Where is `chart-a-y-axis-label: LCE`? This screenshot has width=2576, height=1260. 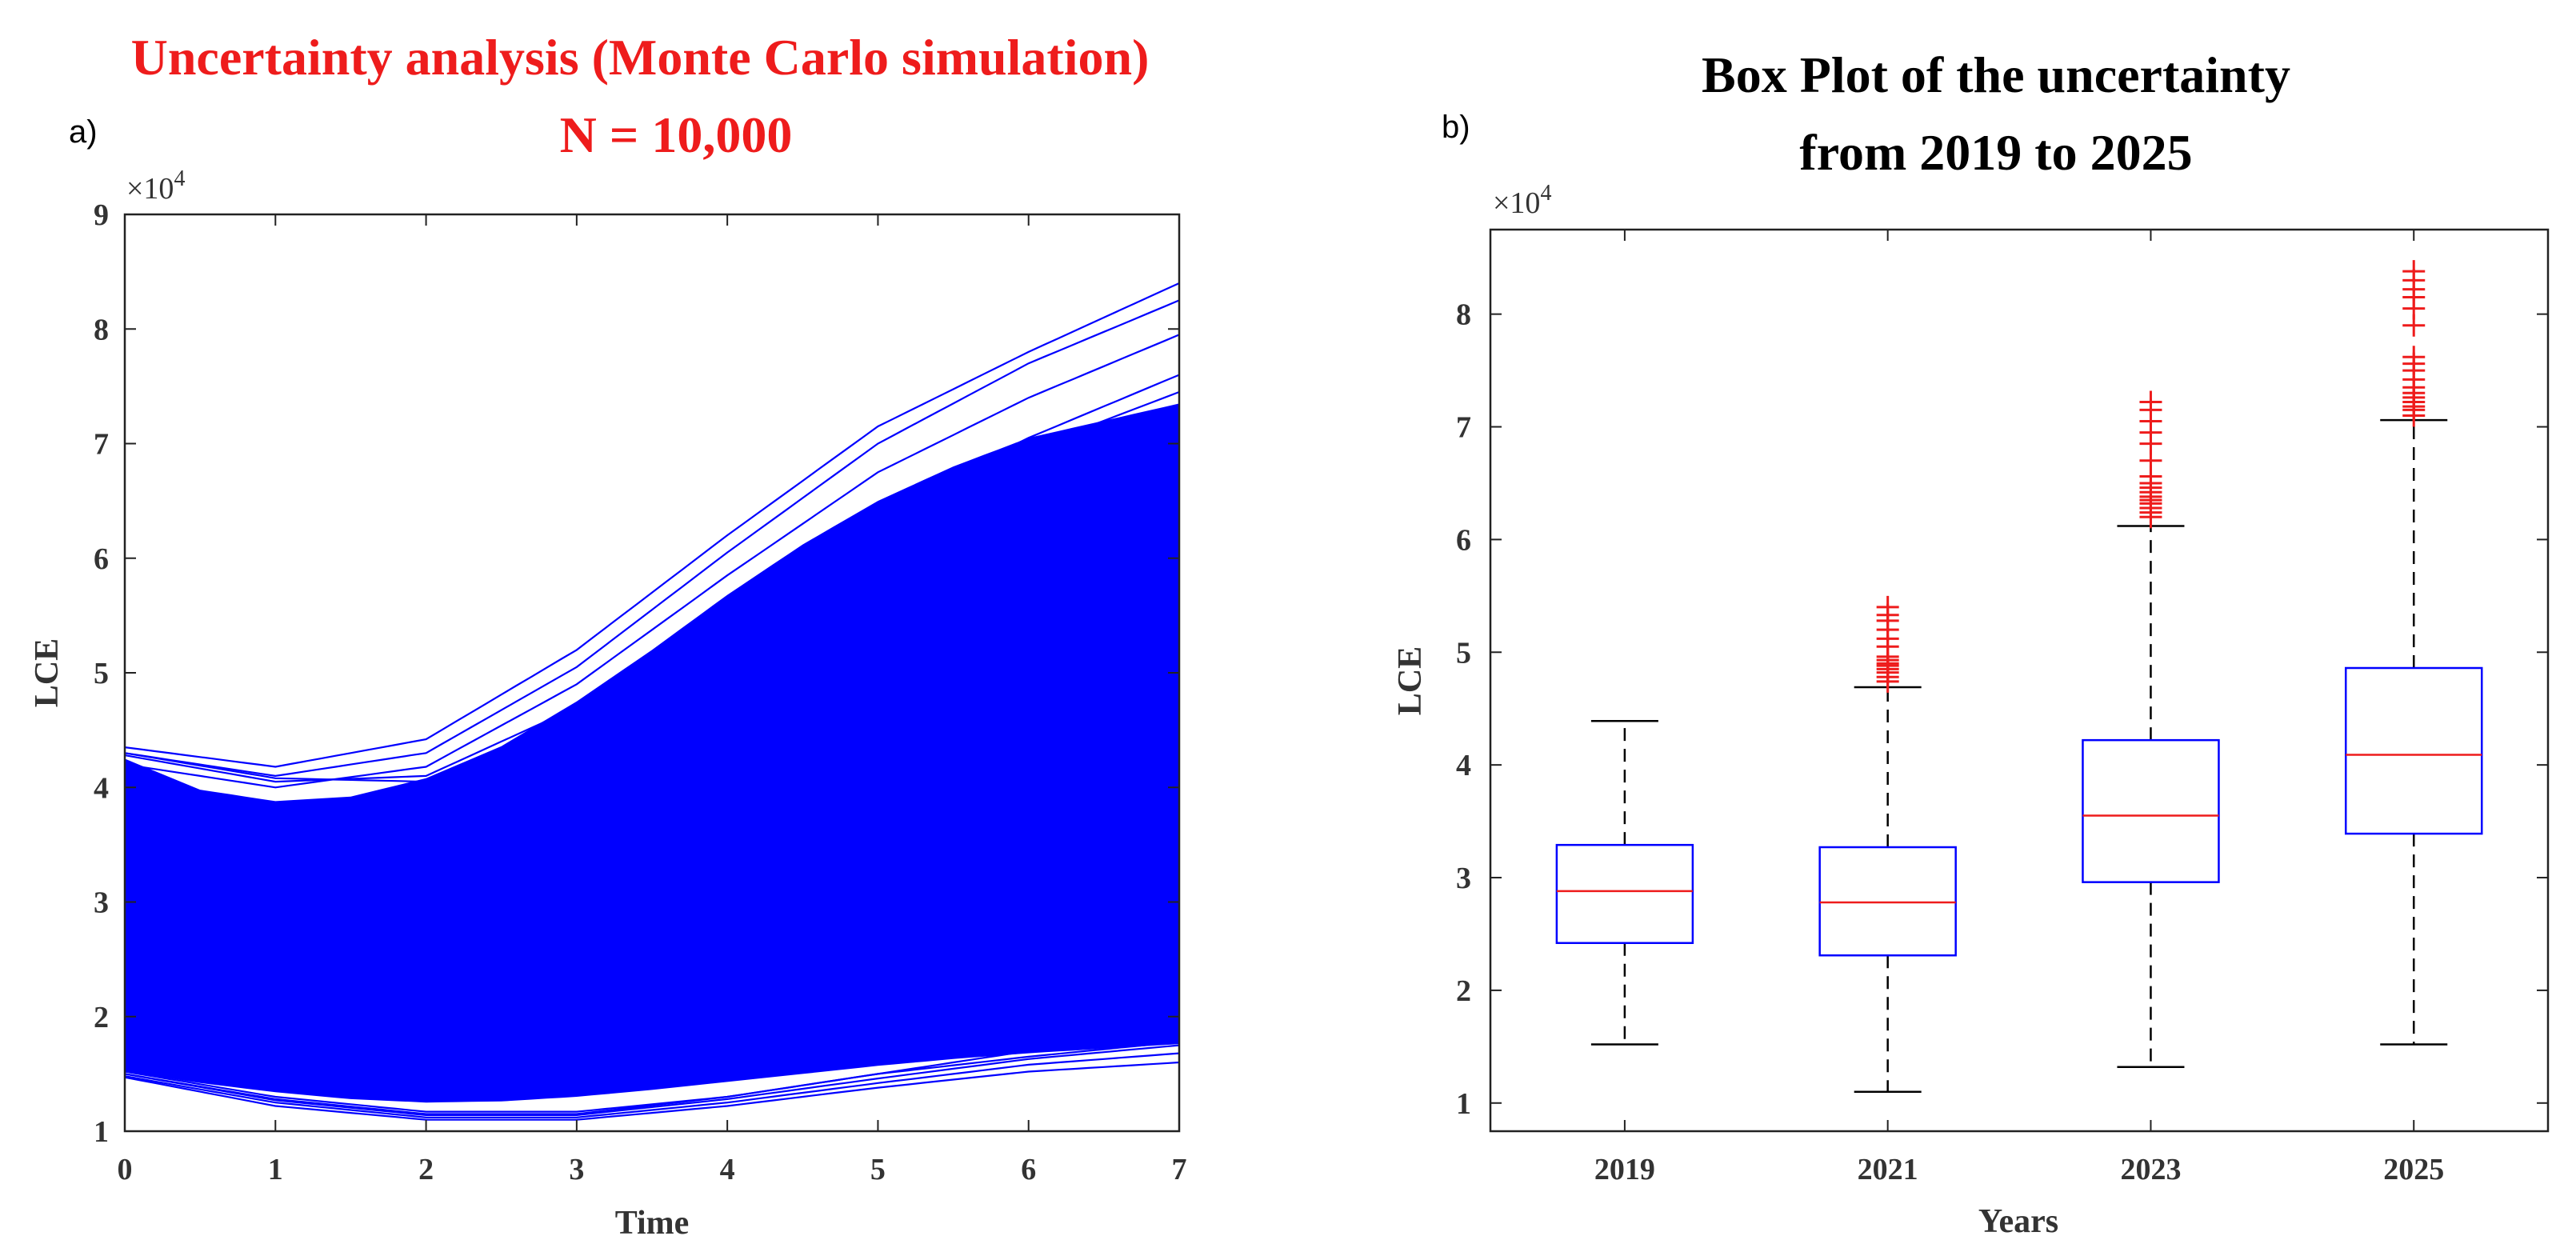
chart-a-y-axis-label: LCE is located at coordinates (47, 672).